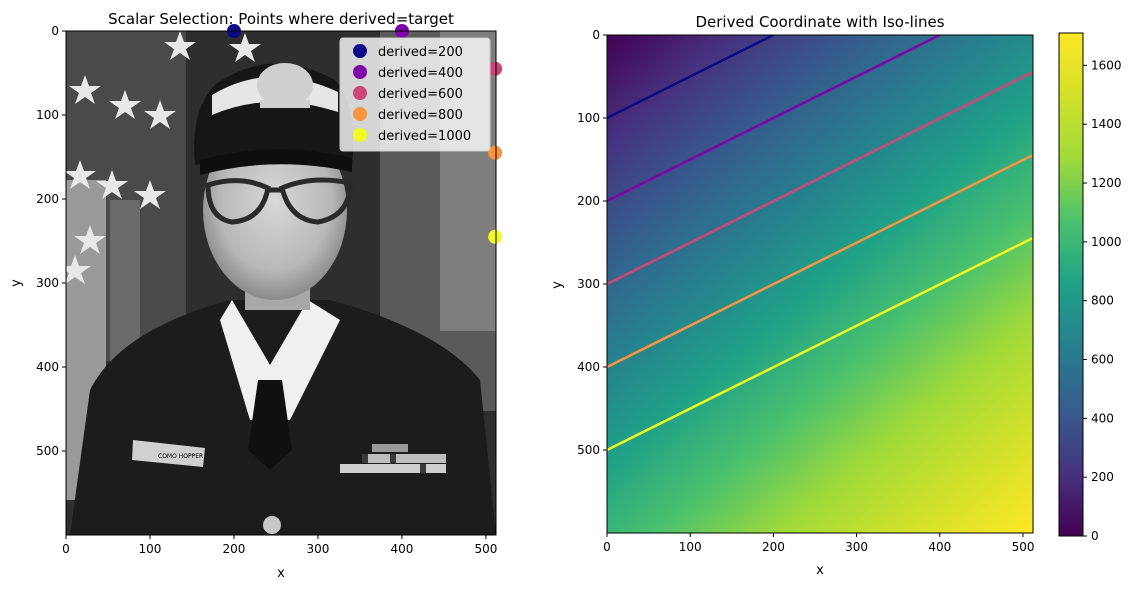  I want to click on scatter-points, so click(364, 134).